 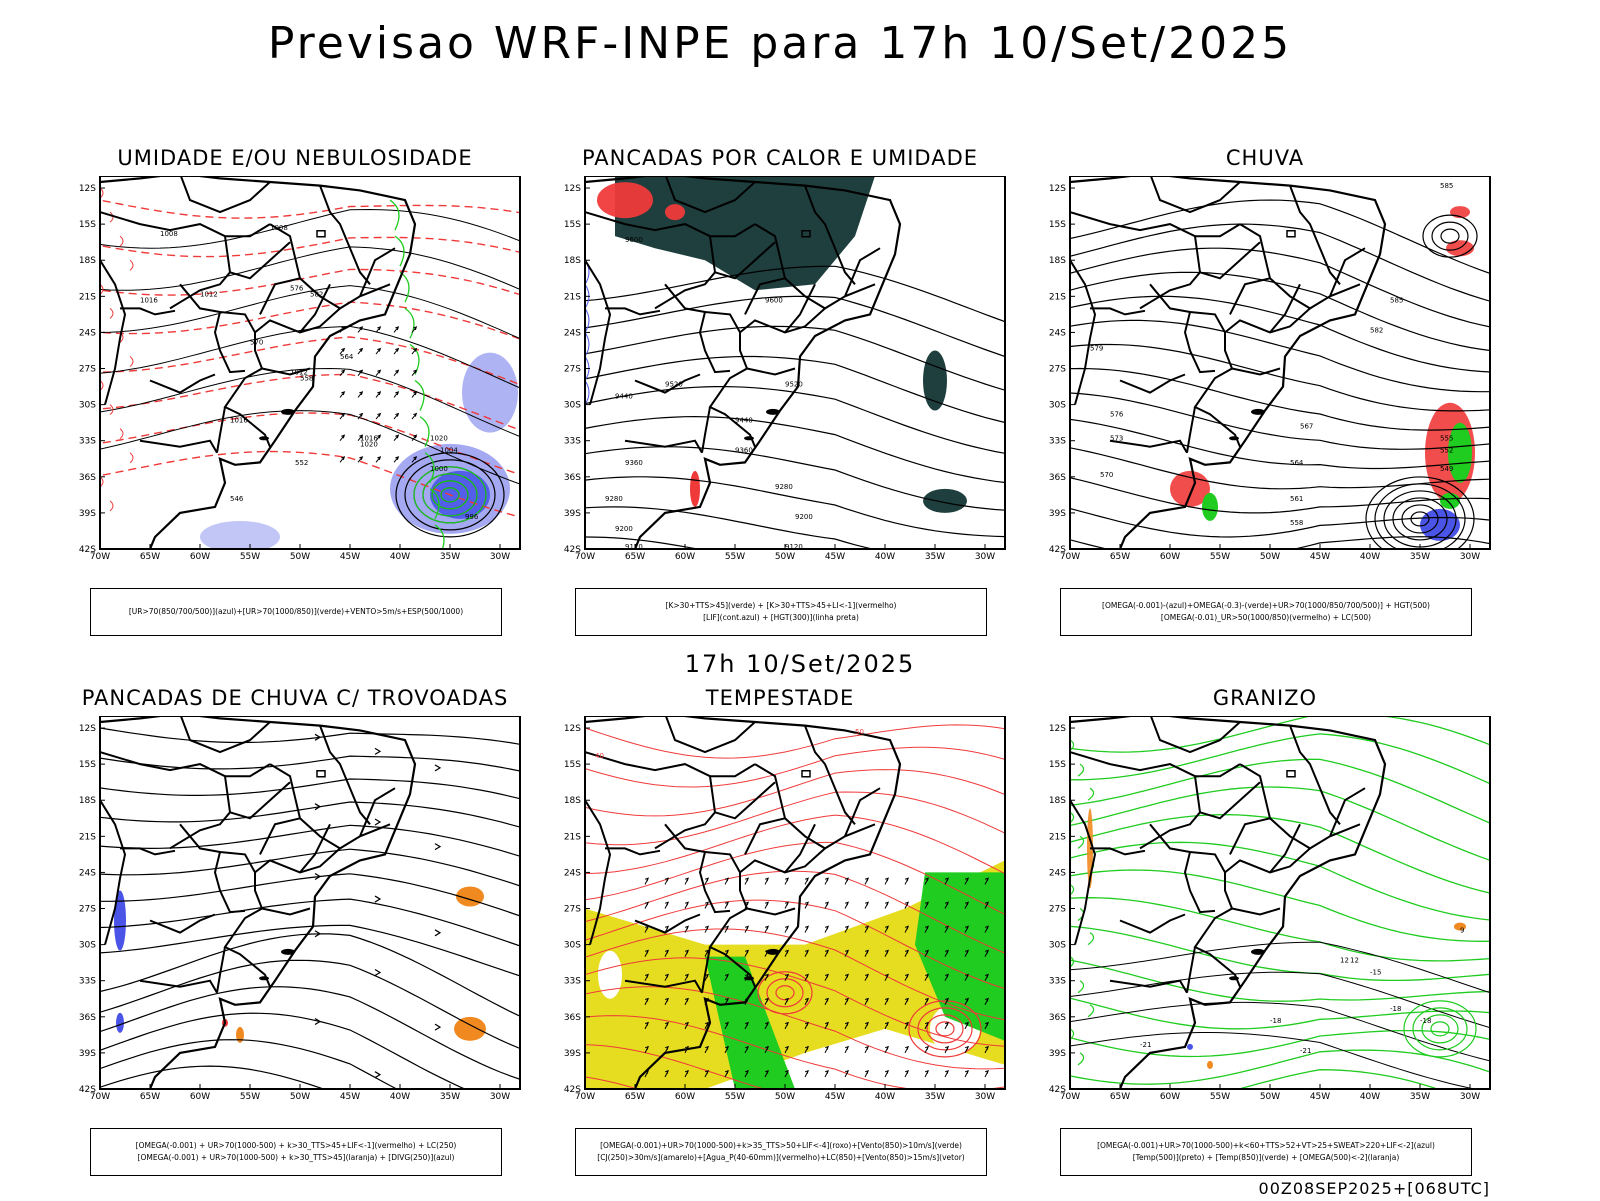 What do you see at coordinates (1057, 1090) in the screenshot?
I see `lat-tick-label: 42S` at bounding box center [1057, 1090].